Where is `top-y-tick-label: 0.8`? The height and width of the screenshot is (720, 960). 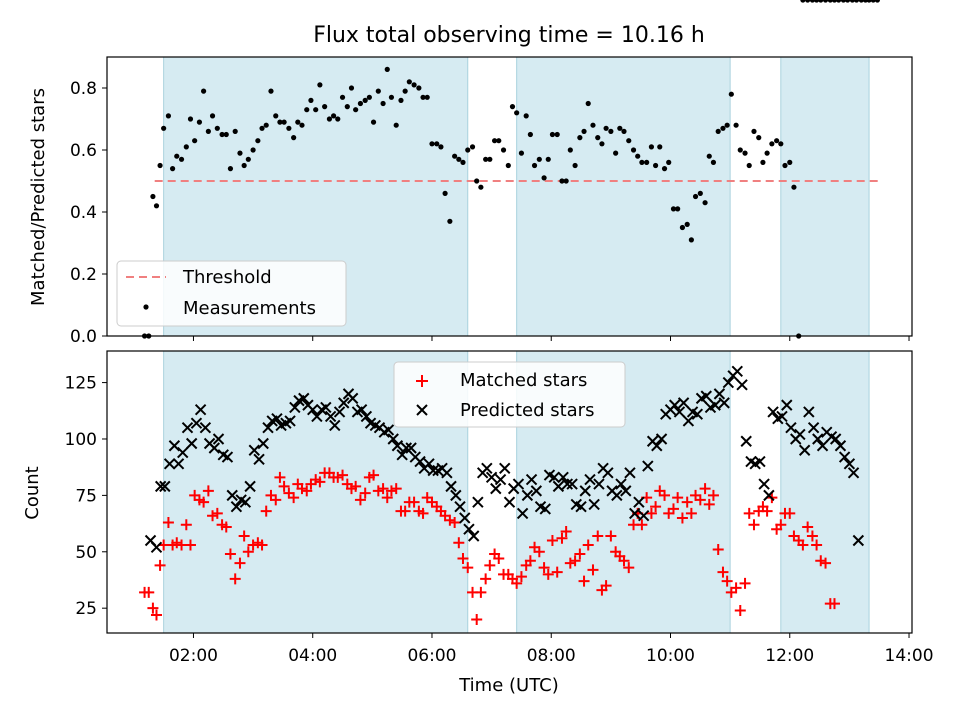
top-y-tick-label: 0.8 is located at coordinates (83, 89).